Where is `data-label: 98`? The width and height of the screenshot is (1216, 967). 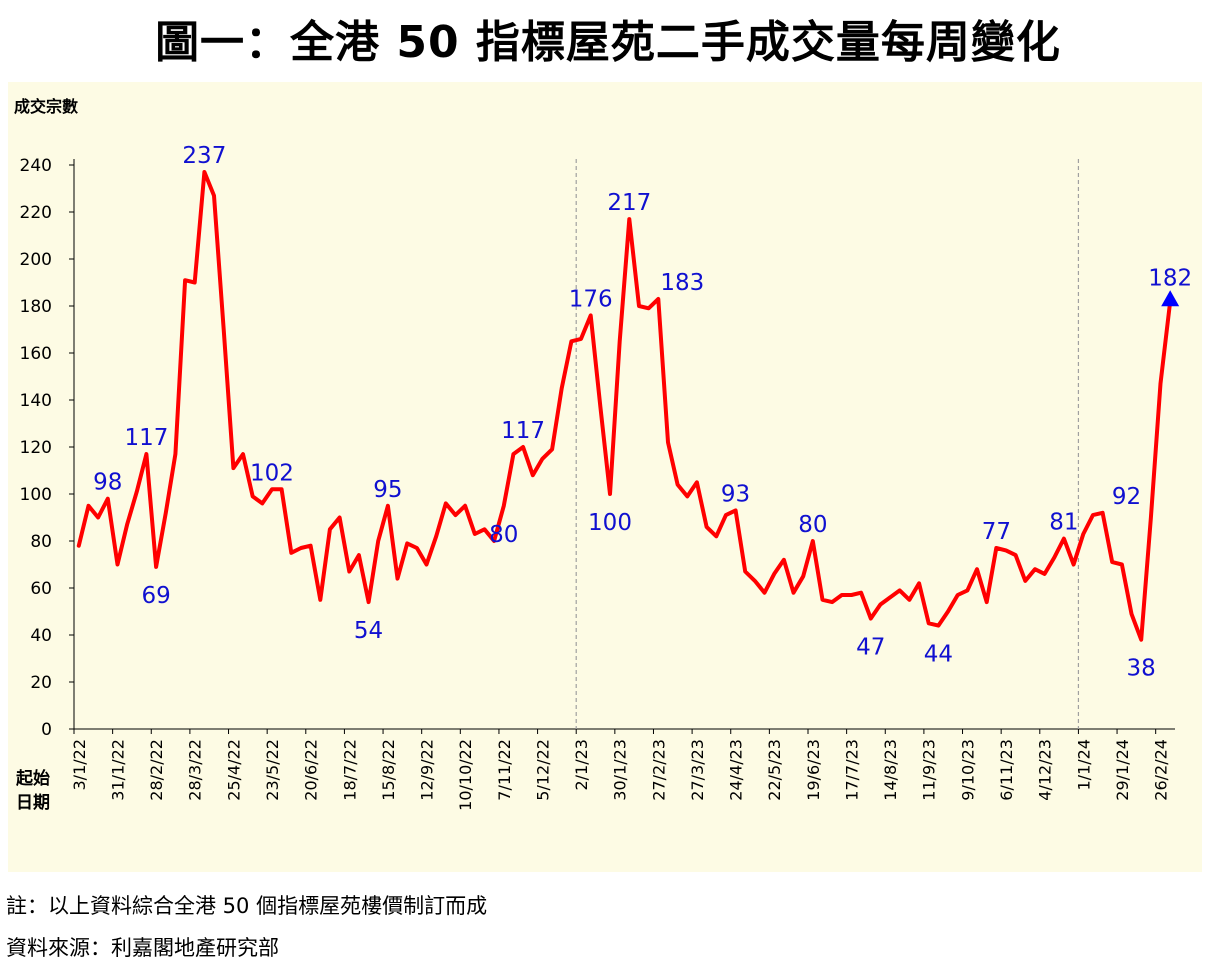 data-label: 98 is located at coordinates (107, 483).